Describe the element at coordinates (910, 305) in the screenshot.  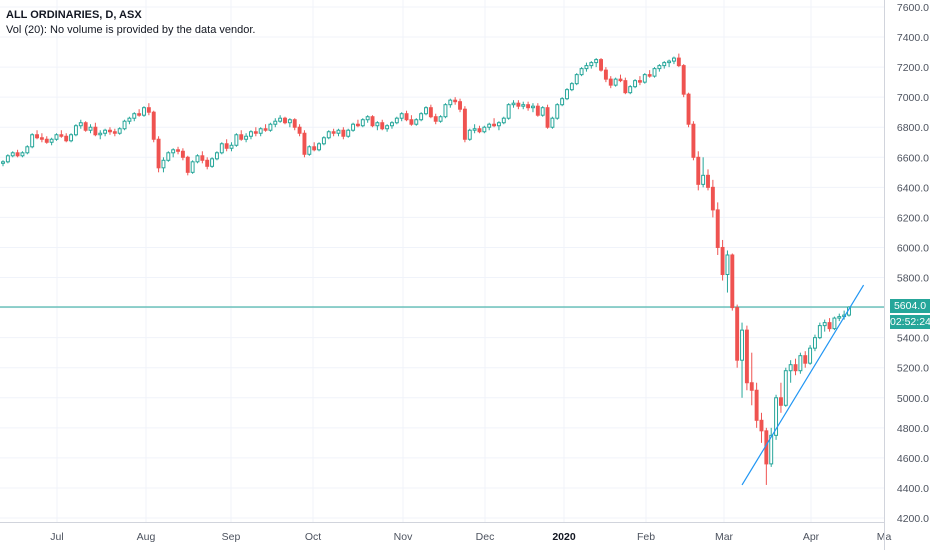
I see `last-price-badge: 5604.0` at that location.